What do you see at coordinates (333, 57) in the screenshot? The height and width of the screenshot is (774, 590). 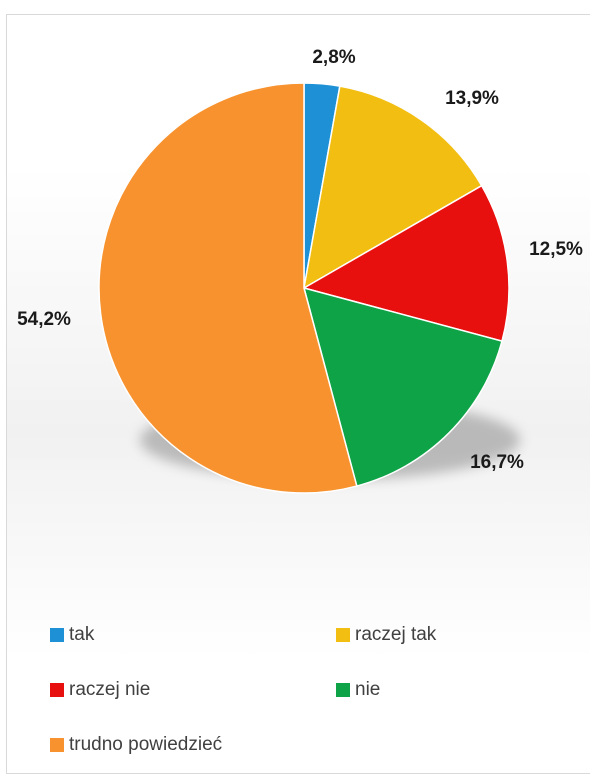 I see `data-label-tak: 2,8%` at bounding box center [333, 57].